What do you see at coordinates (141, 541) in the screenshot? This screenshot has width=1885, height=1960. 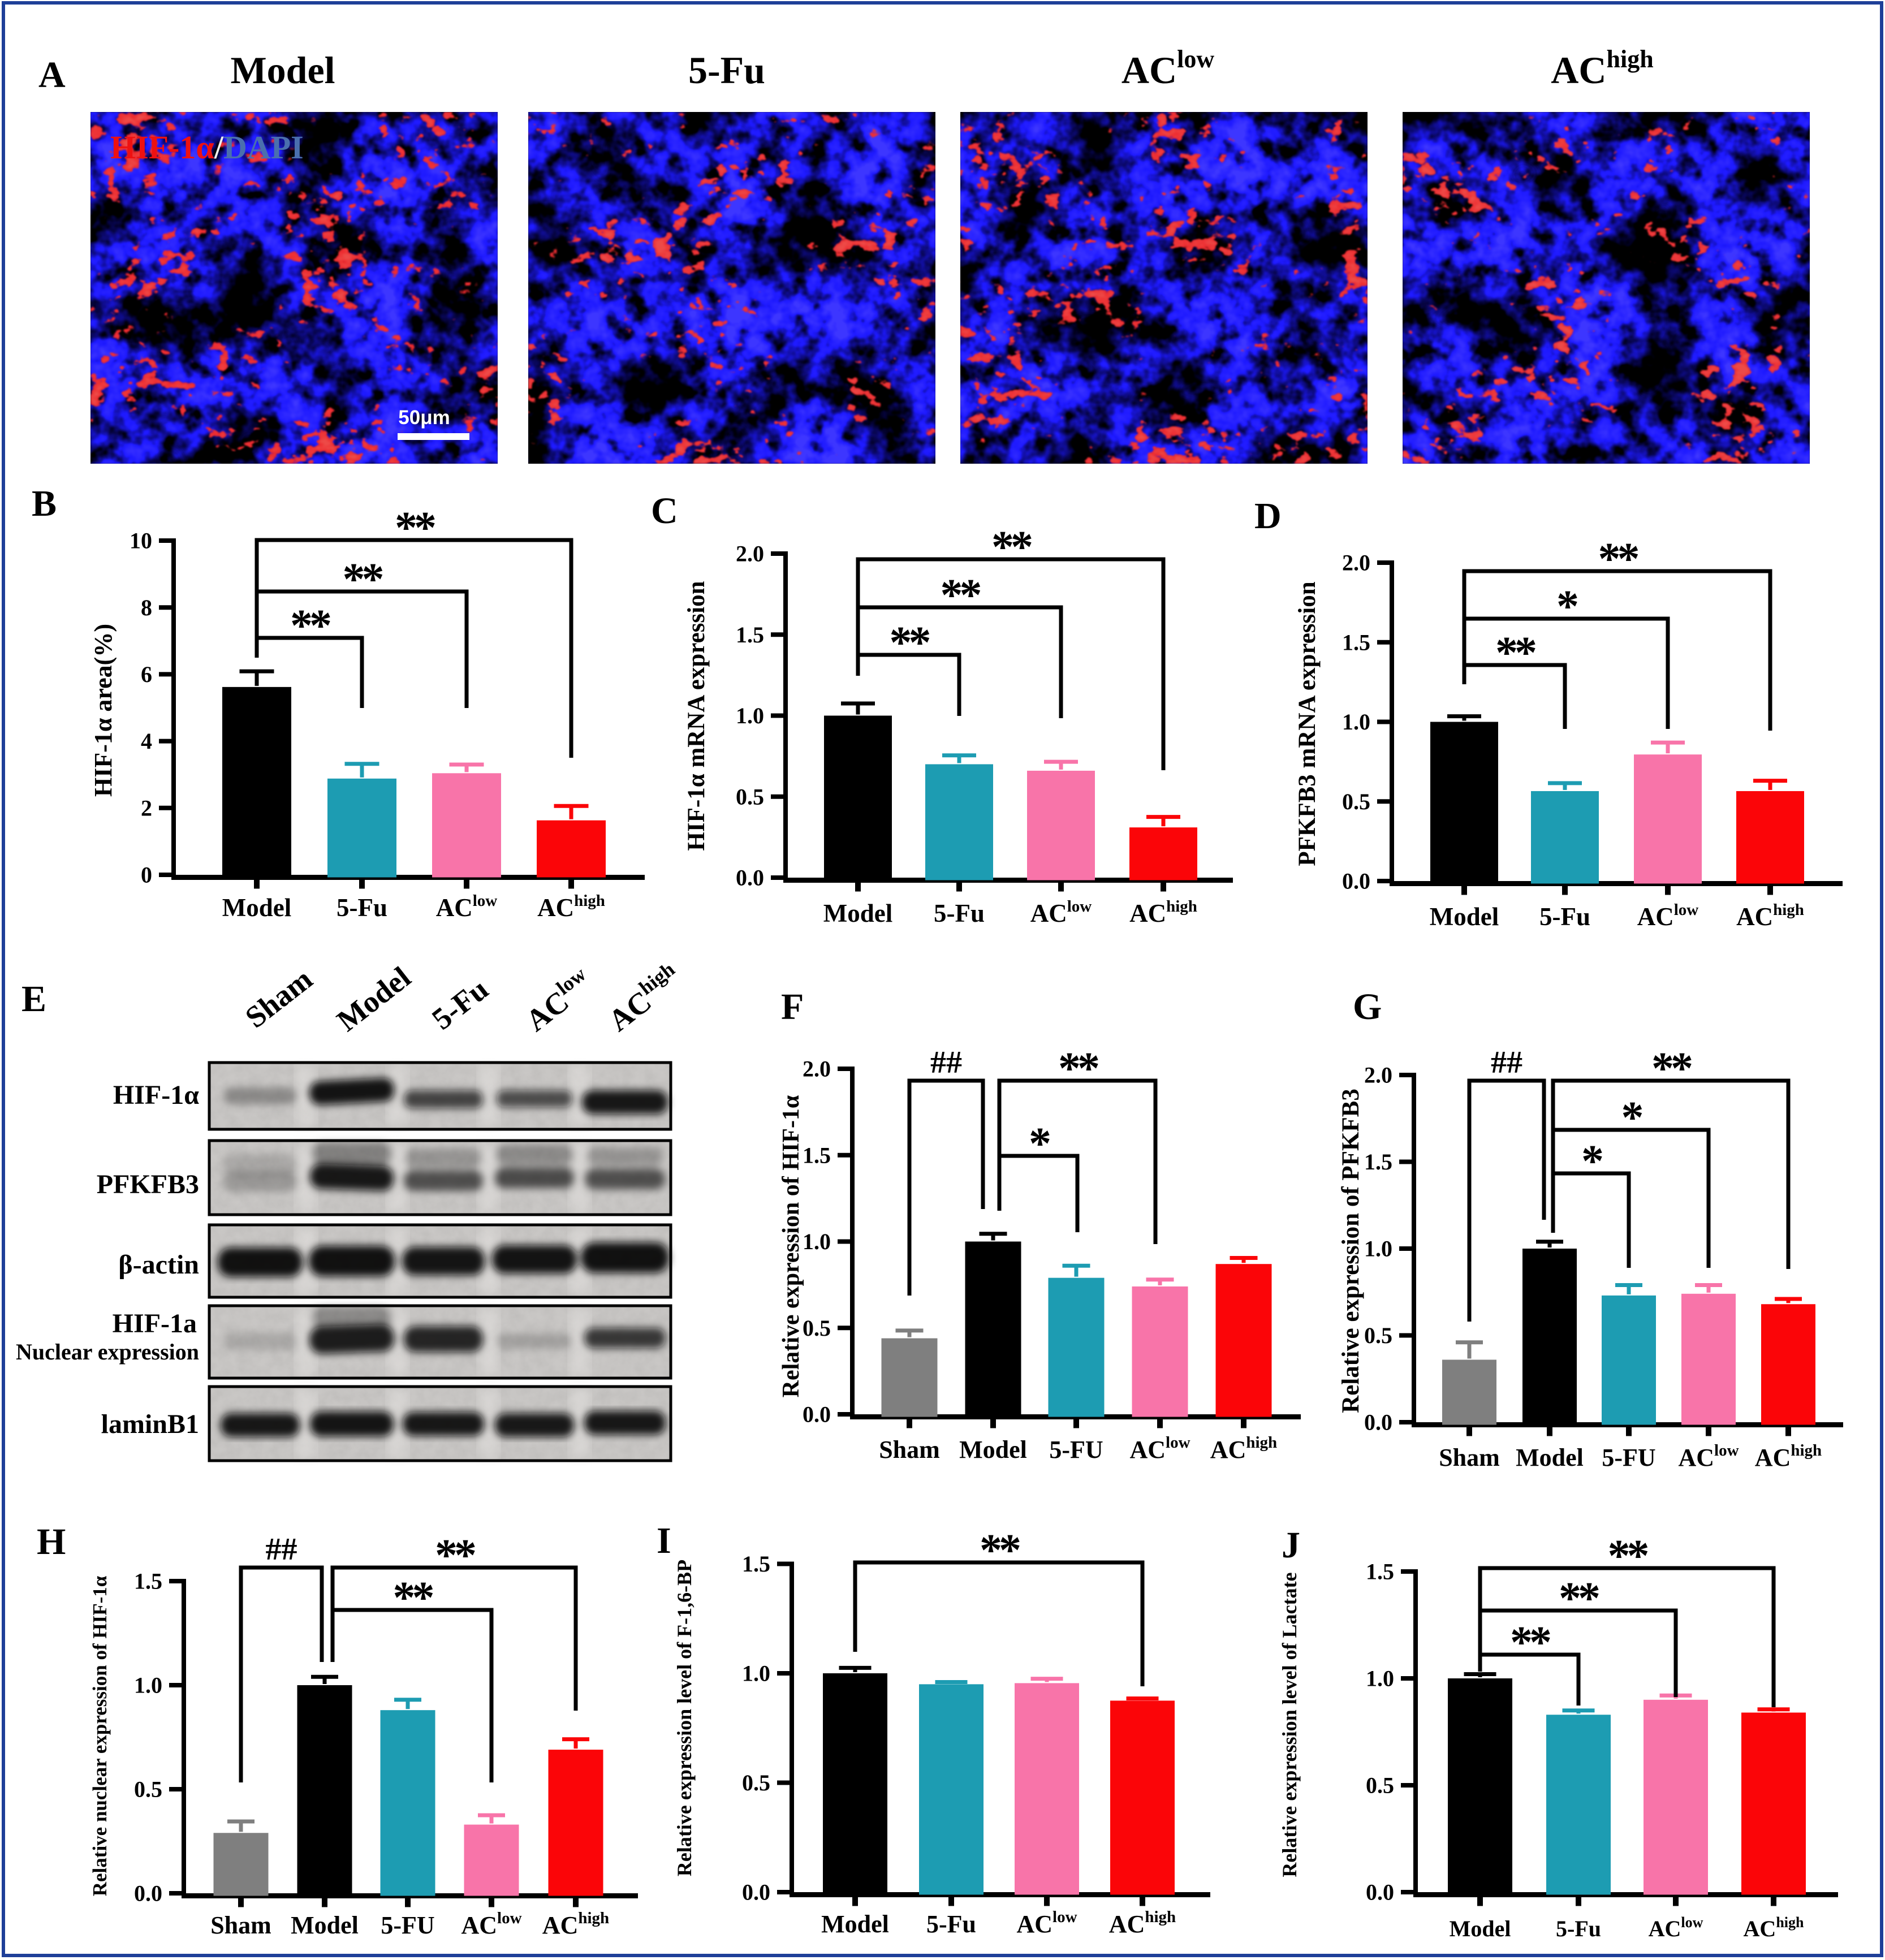 I see `svg-text: 10` at bounding box center [141, 541].